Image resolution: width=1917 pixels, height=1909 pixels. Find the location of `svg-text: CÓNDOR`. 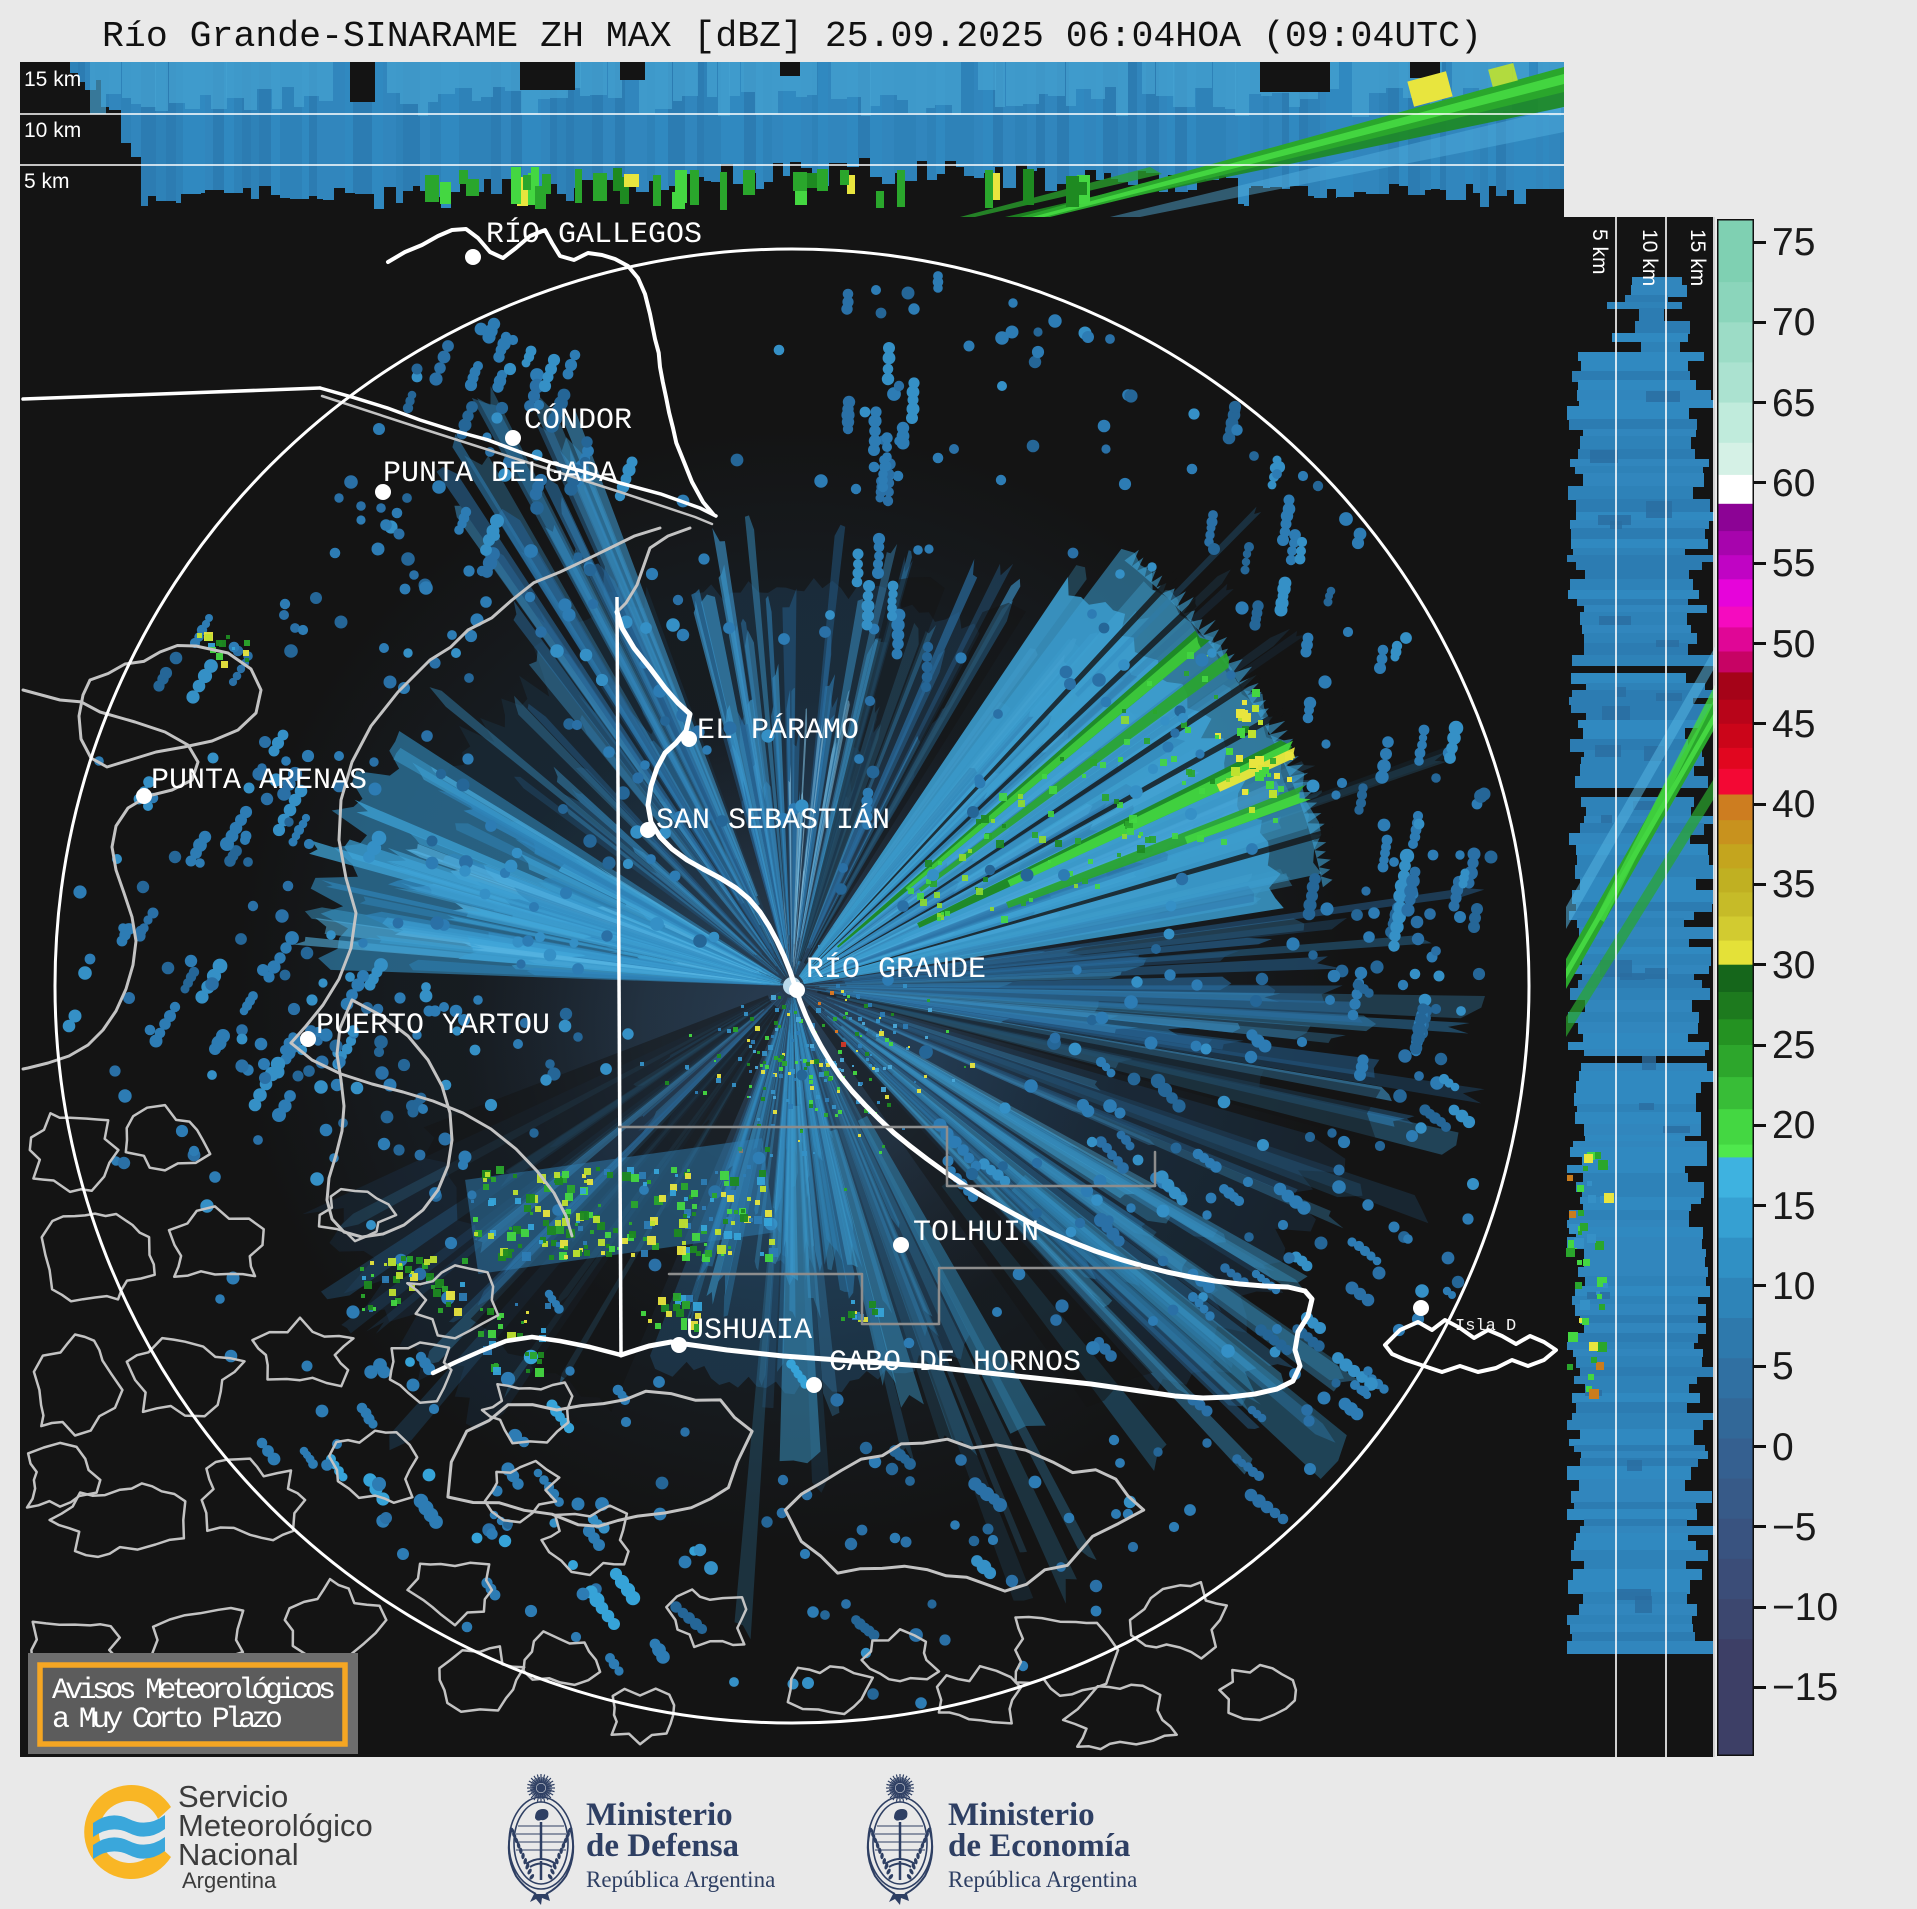

svg-text: CÓNDOR is located at coordinates (578, 420).